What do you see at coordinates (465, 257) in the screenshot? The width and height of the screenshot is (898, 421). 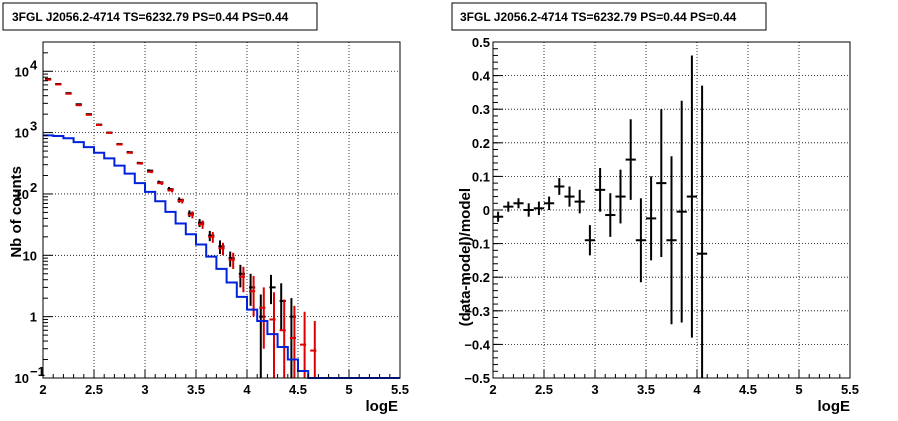 I see `right-y-axis-label: (data-model)/model` at bounding box center [465, 257].